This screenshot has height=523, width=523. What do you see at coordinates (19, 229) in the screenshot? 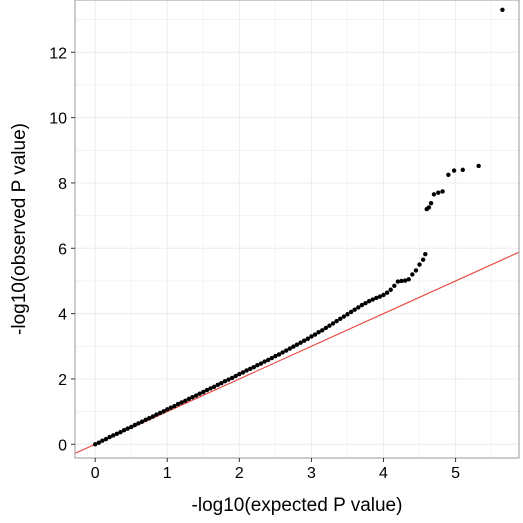
I see `y-axis-title: -log10(observed P value)` at bounding box center [19, 229].